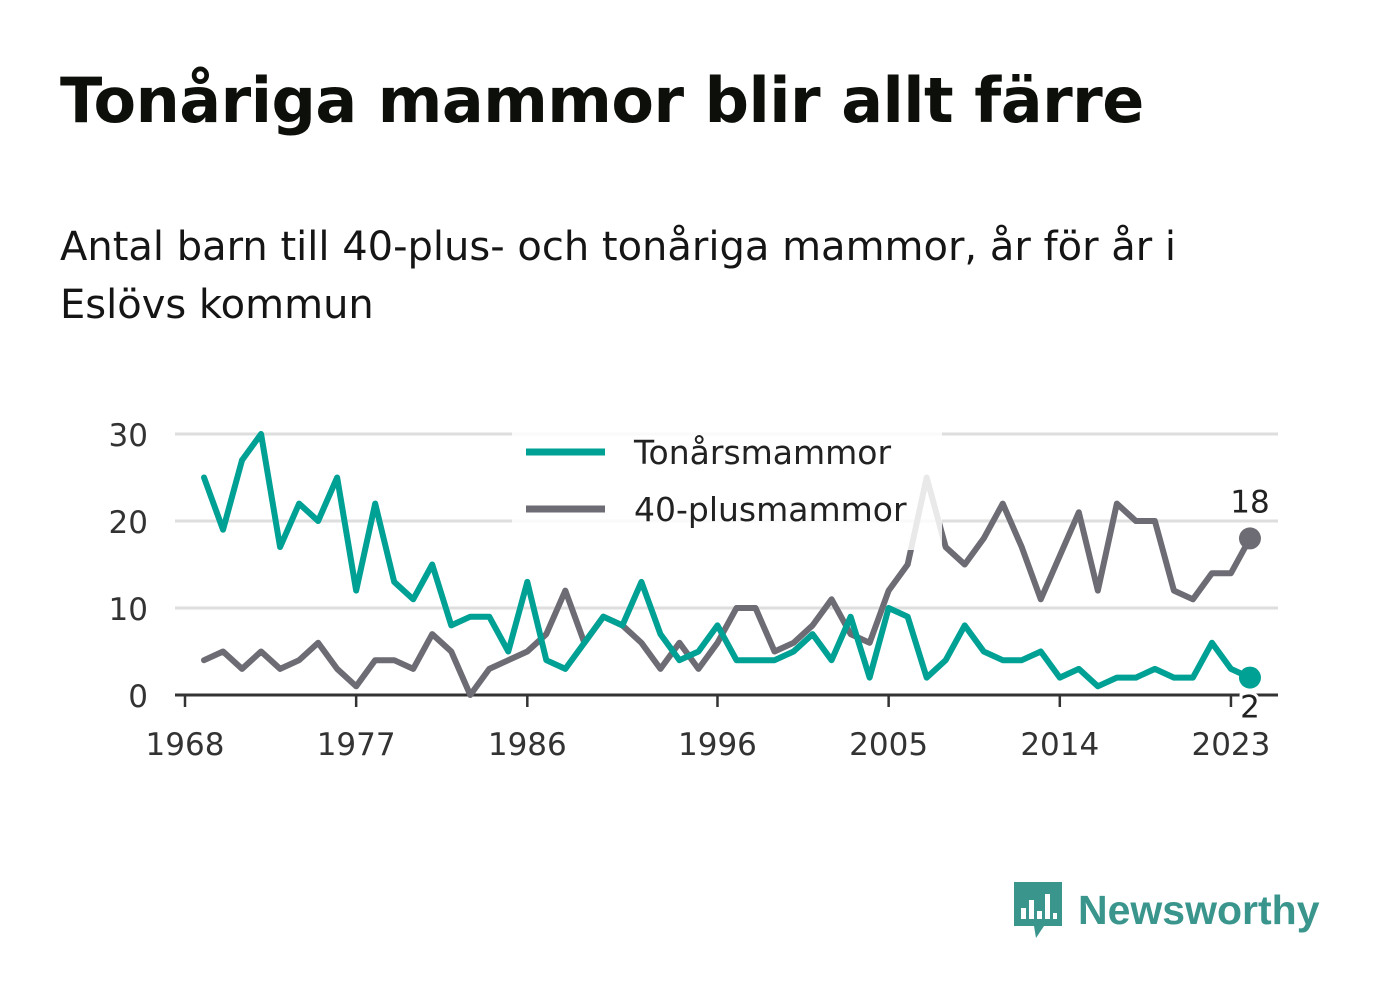 Image resolution: width=1382 pixels, height=999 pixels. What do you see at coordinates (1038, 910) in the screenshot?
I see `bar-chart-speech-bubble-icon` at bounding box center [1038, 910].